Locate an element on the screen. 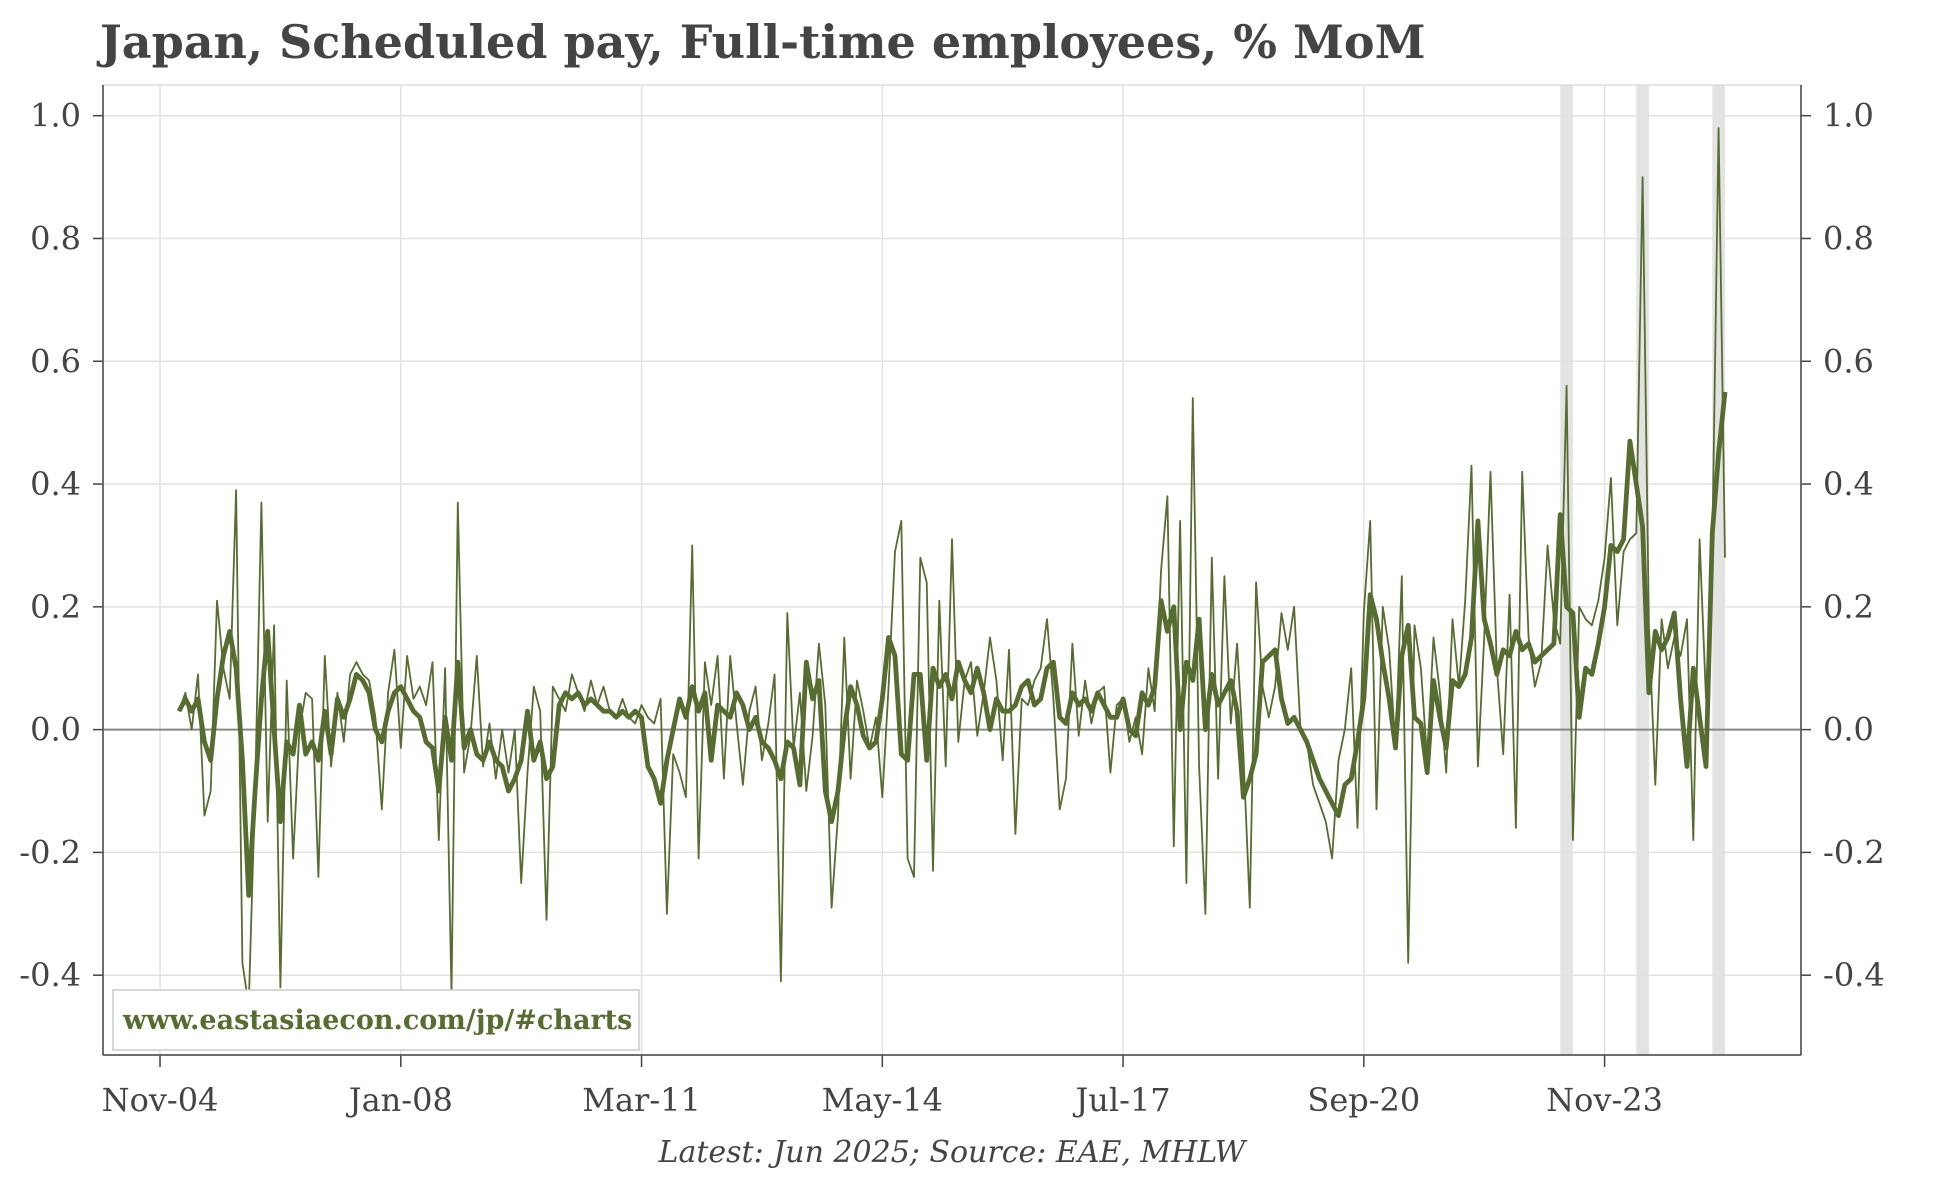  watermark: www.eastasiaecon.com/jp/#charts is located at coordinates (377, 1020).